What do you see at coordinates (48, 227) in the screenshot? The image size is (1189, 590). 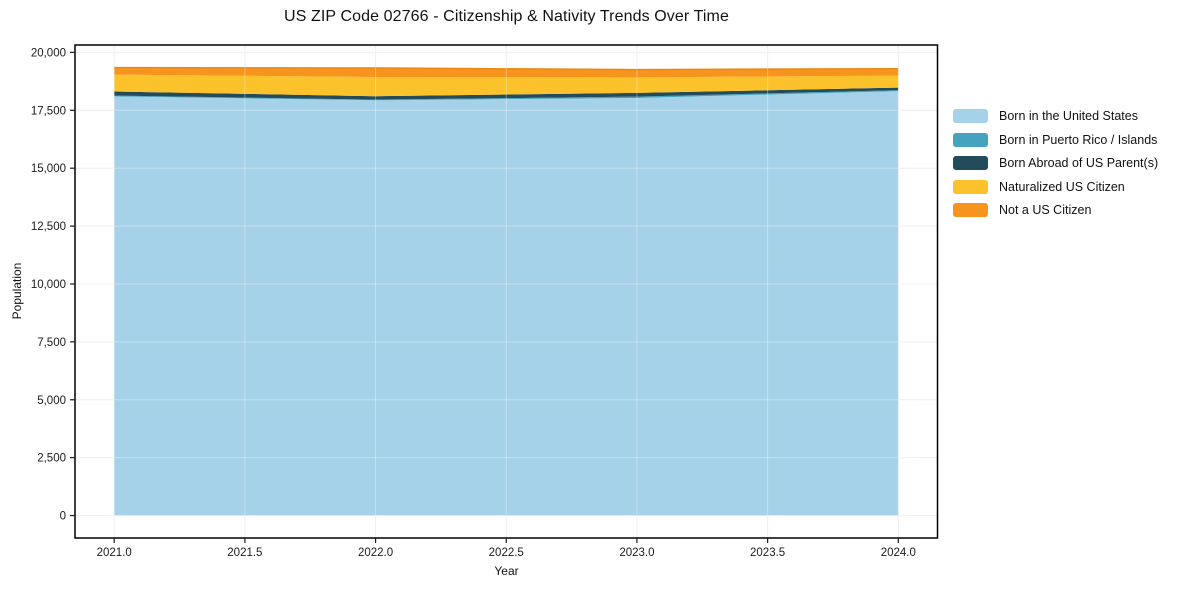 I see `y-tick-label: 12,500` at bounding box center [48, 227].